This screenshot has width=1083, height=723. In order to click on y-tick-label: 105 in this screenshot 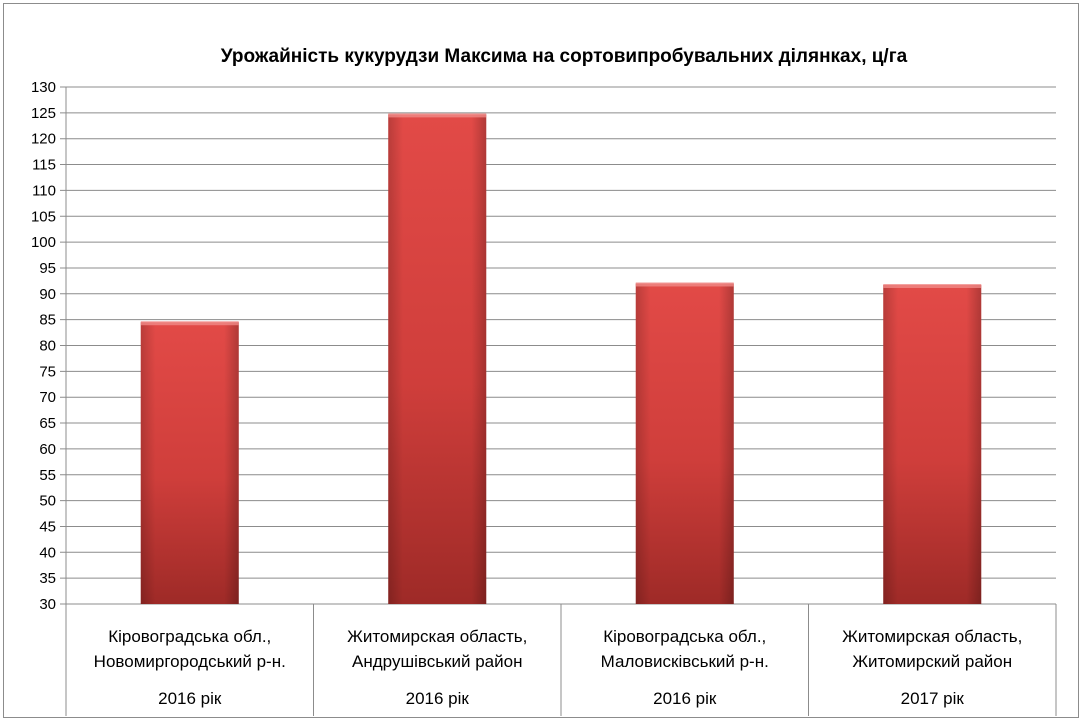, I will do `click(43, 216)`.